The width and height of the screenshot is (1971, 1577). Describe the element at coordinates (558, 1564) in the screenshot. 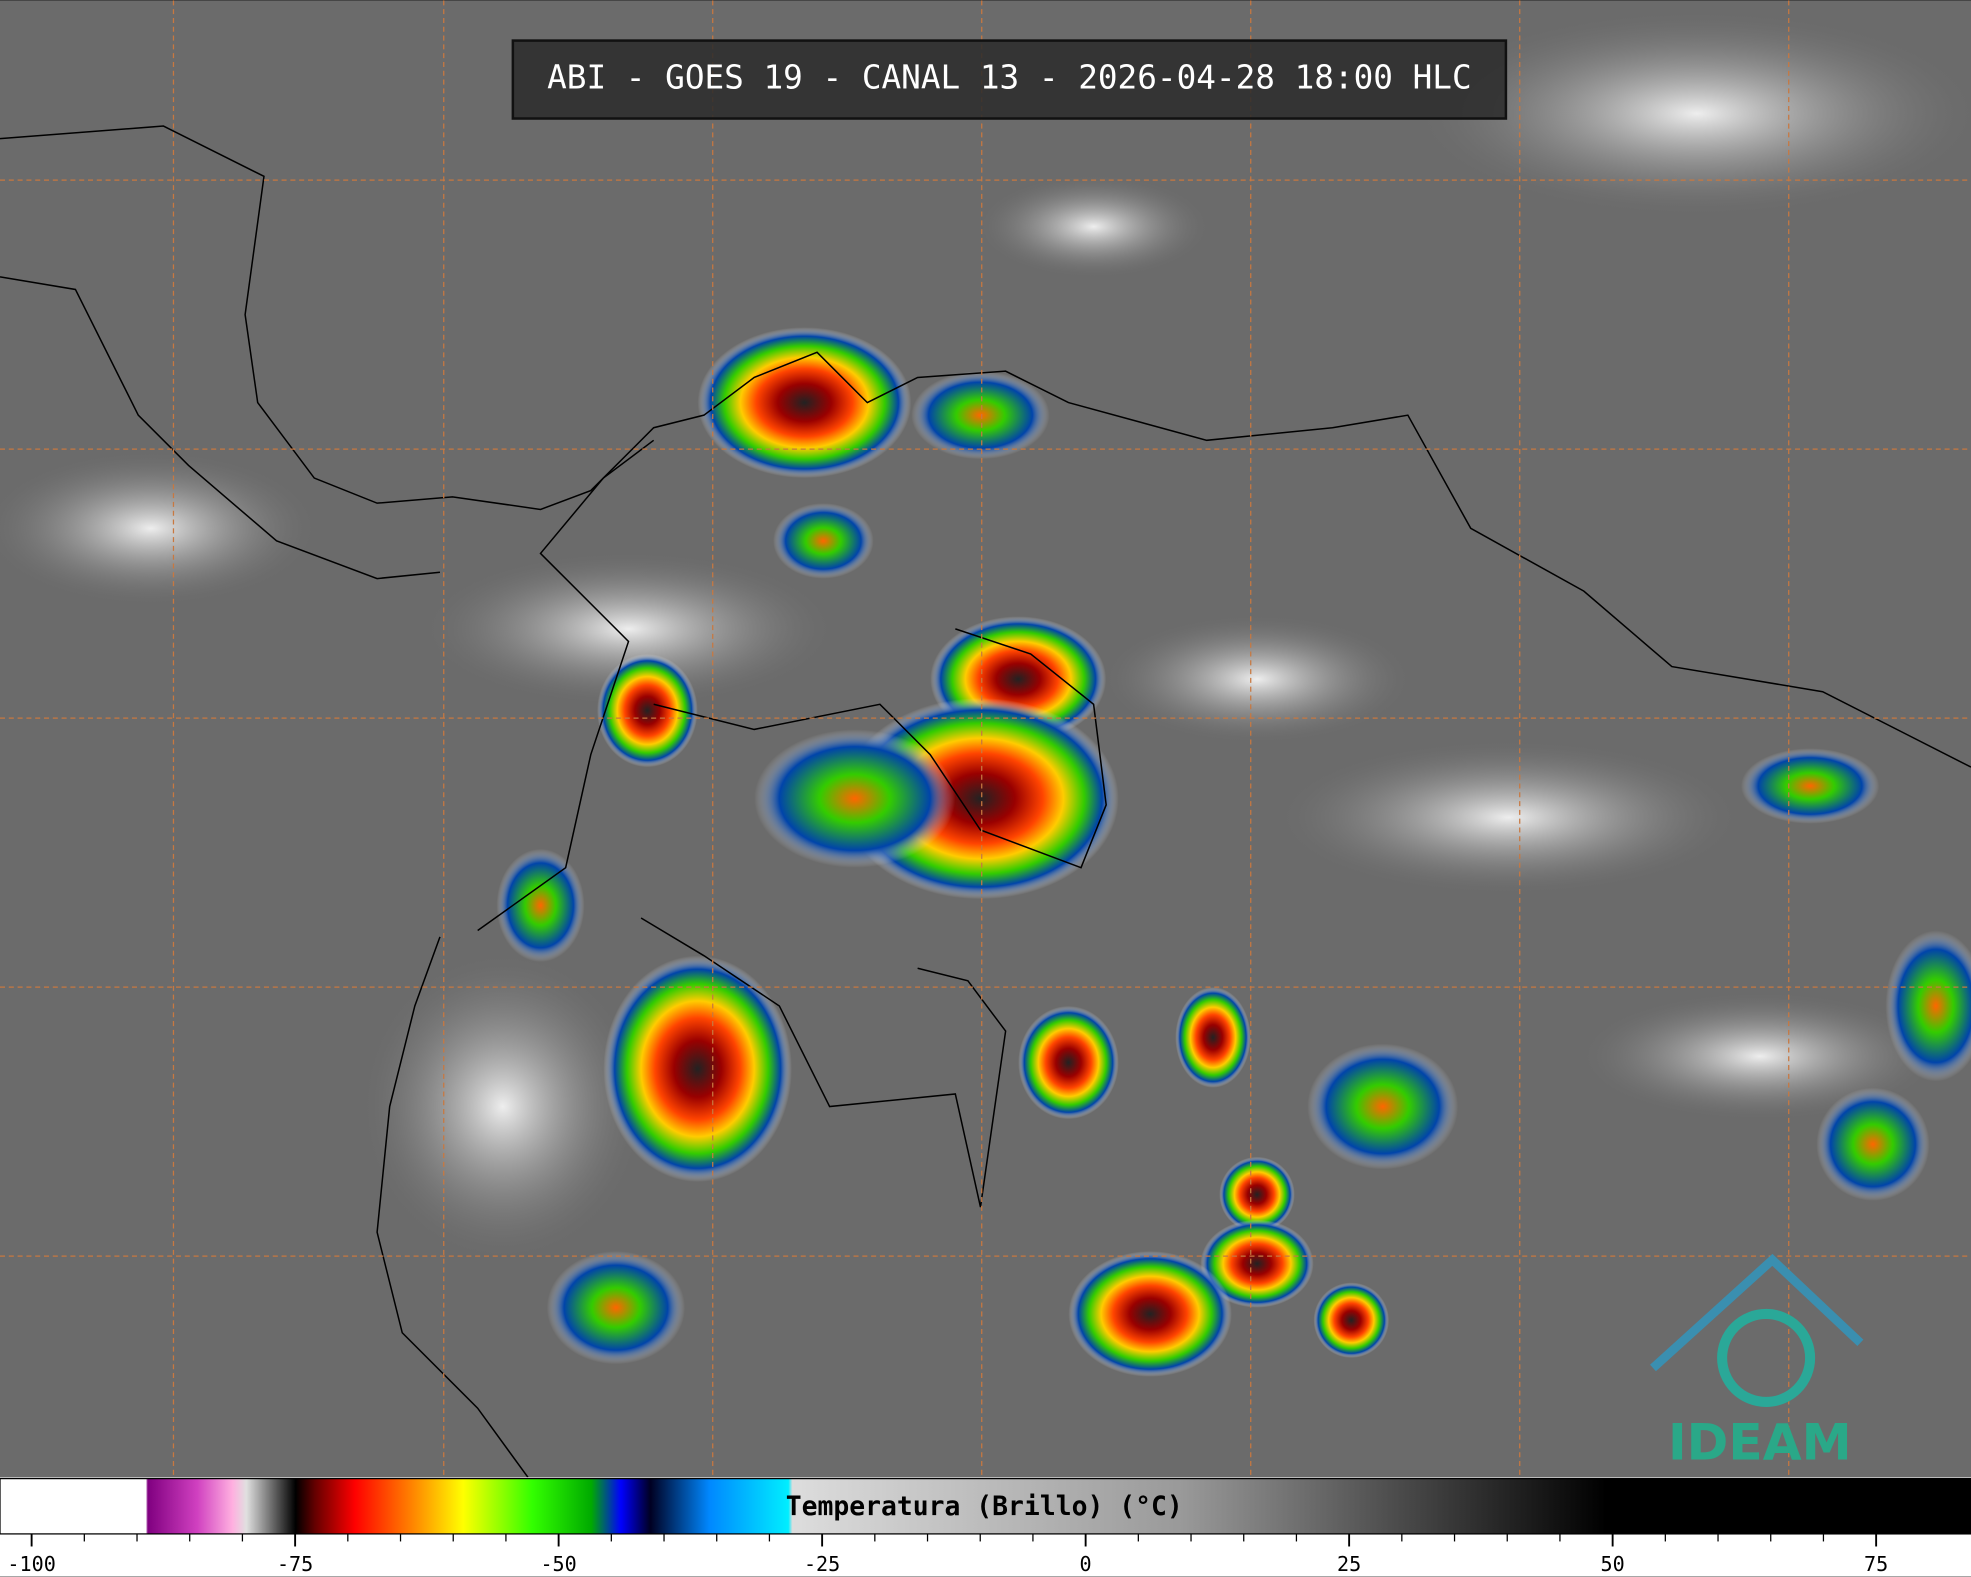

I see `tick-label: -50` at that location.